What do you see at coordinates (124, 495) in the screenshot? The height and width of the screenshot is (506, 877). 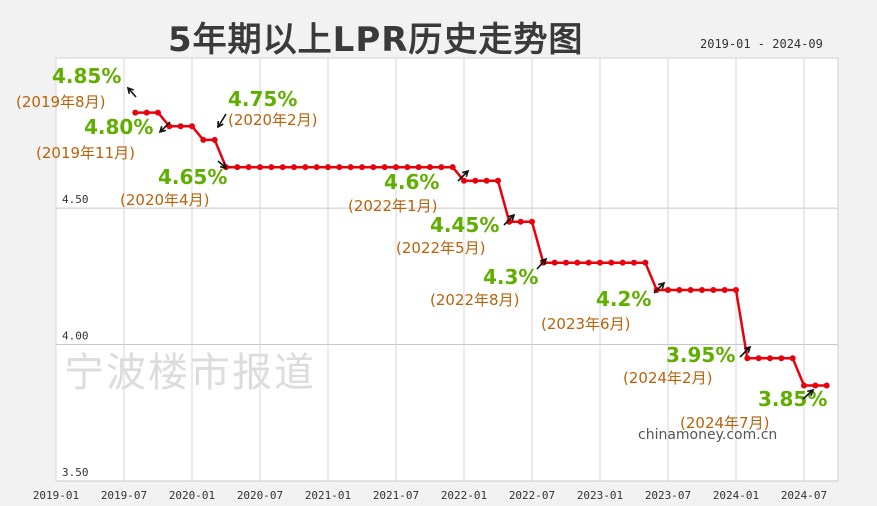 I see `x-tick-label: 2019-07` at bounding box center [124, 495].